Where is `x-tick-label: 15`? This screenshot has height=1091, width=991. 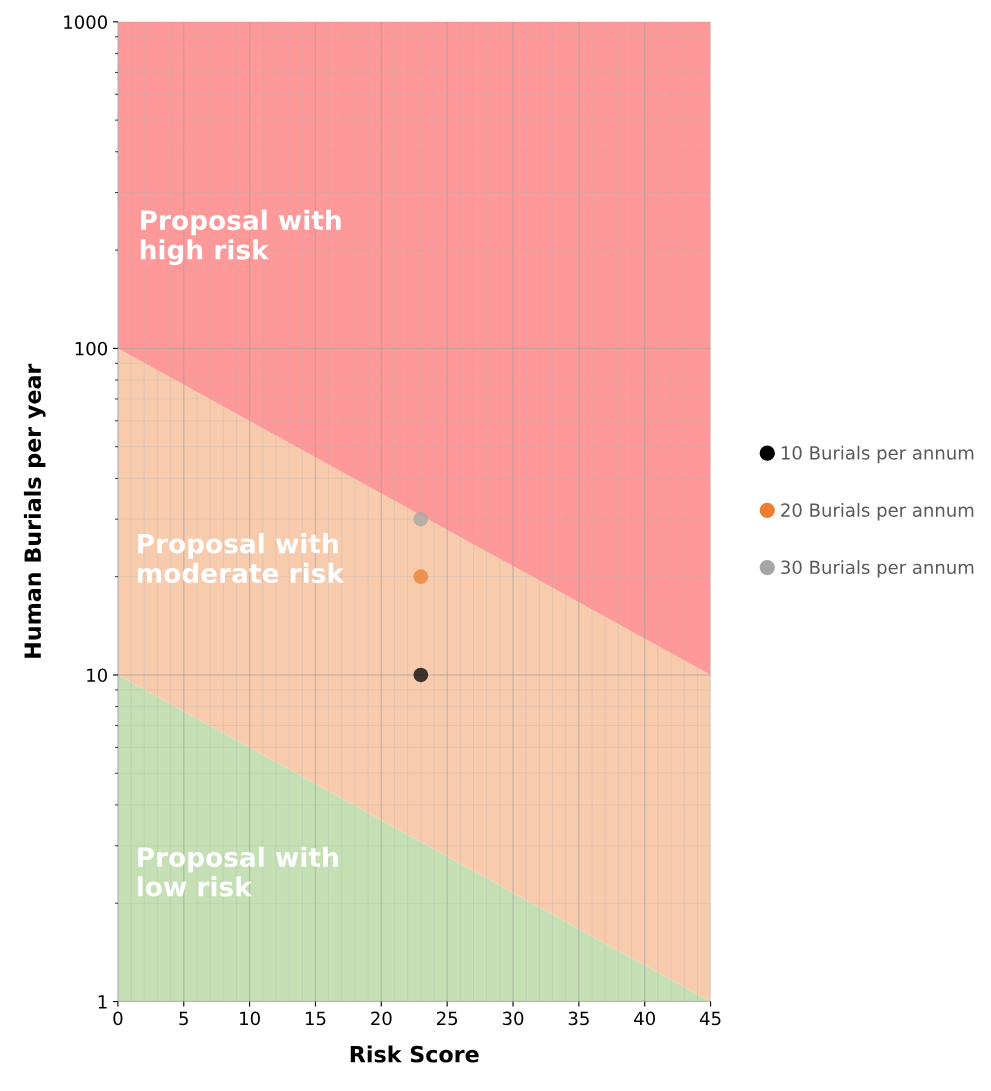 x-tick-label: 15 is located at coordinates (315, 1018).